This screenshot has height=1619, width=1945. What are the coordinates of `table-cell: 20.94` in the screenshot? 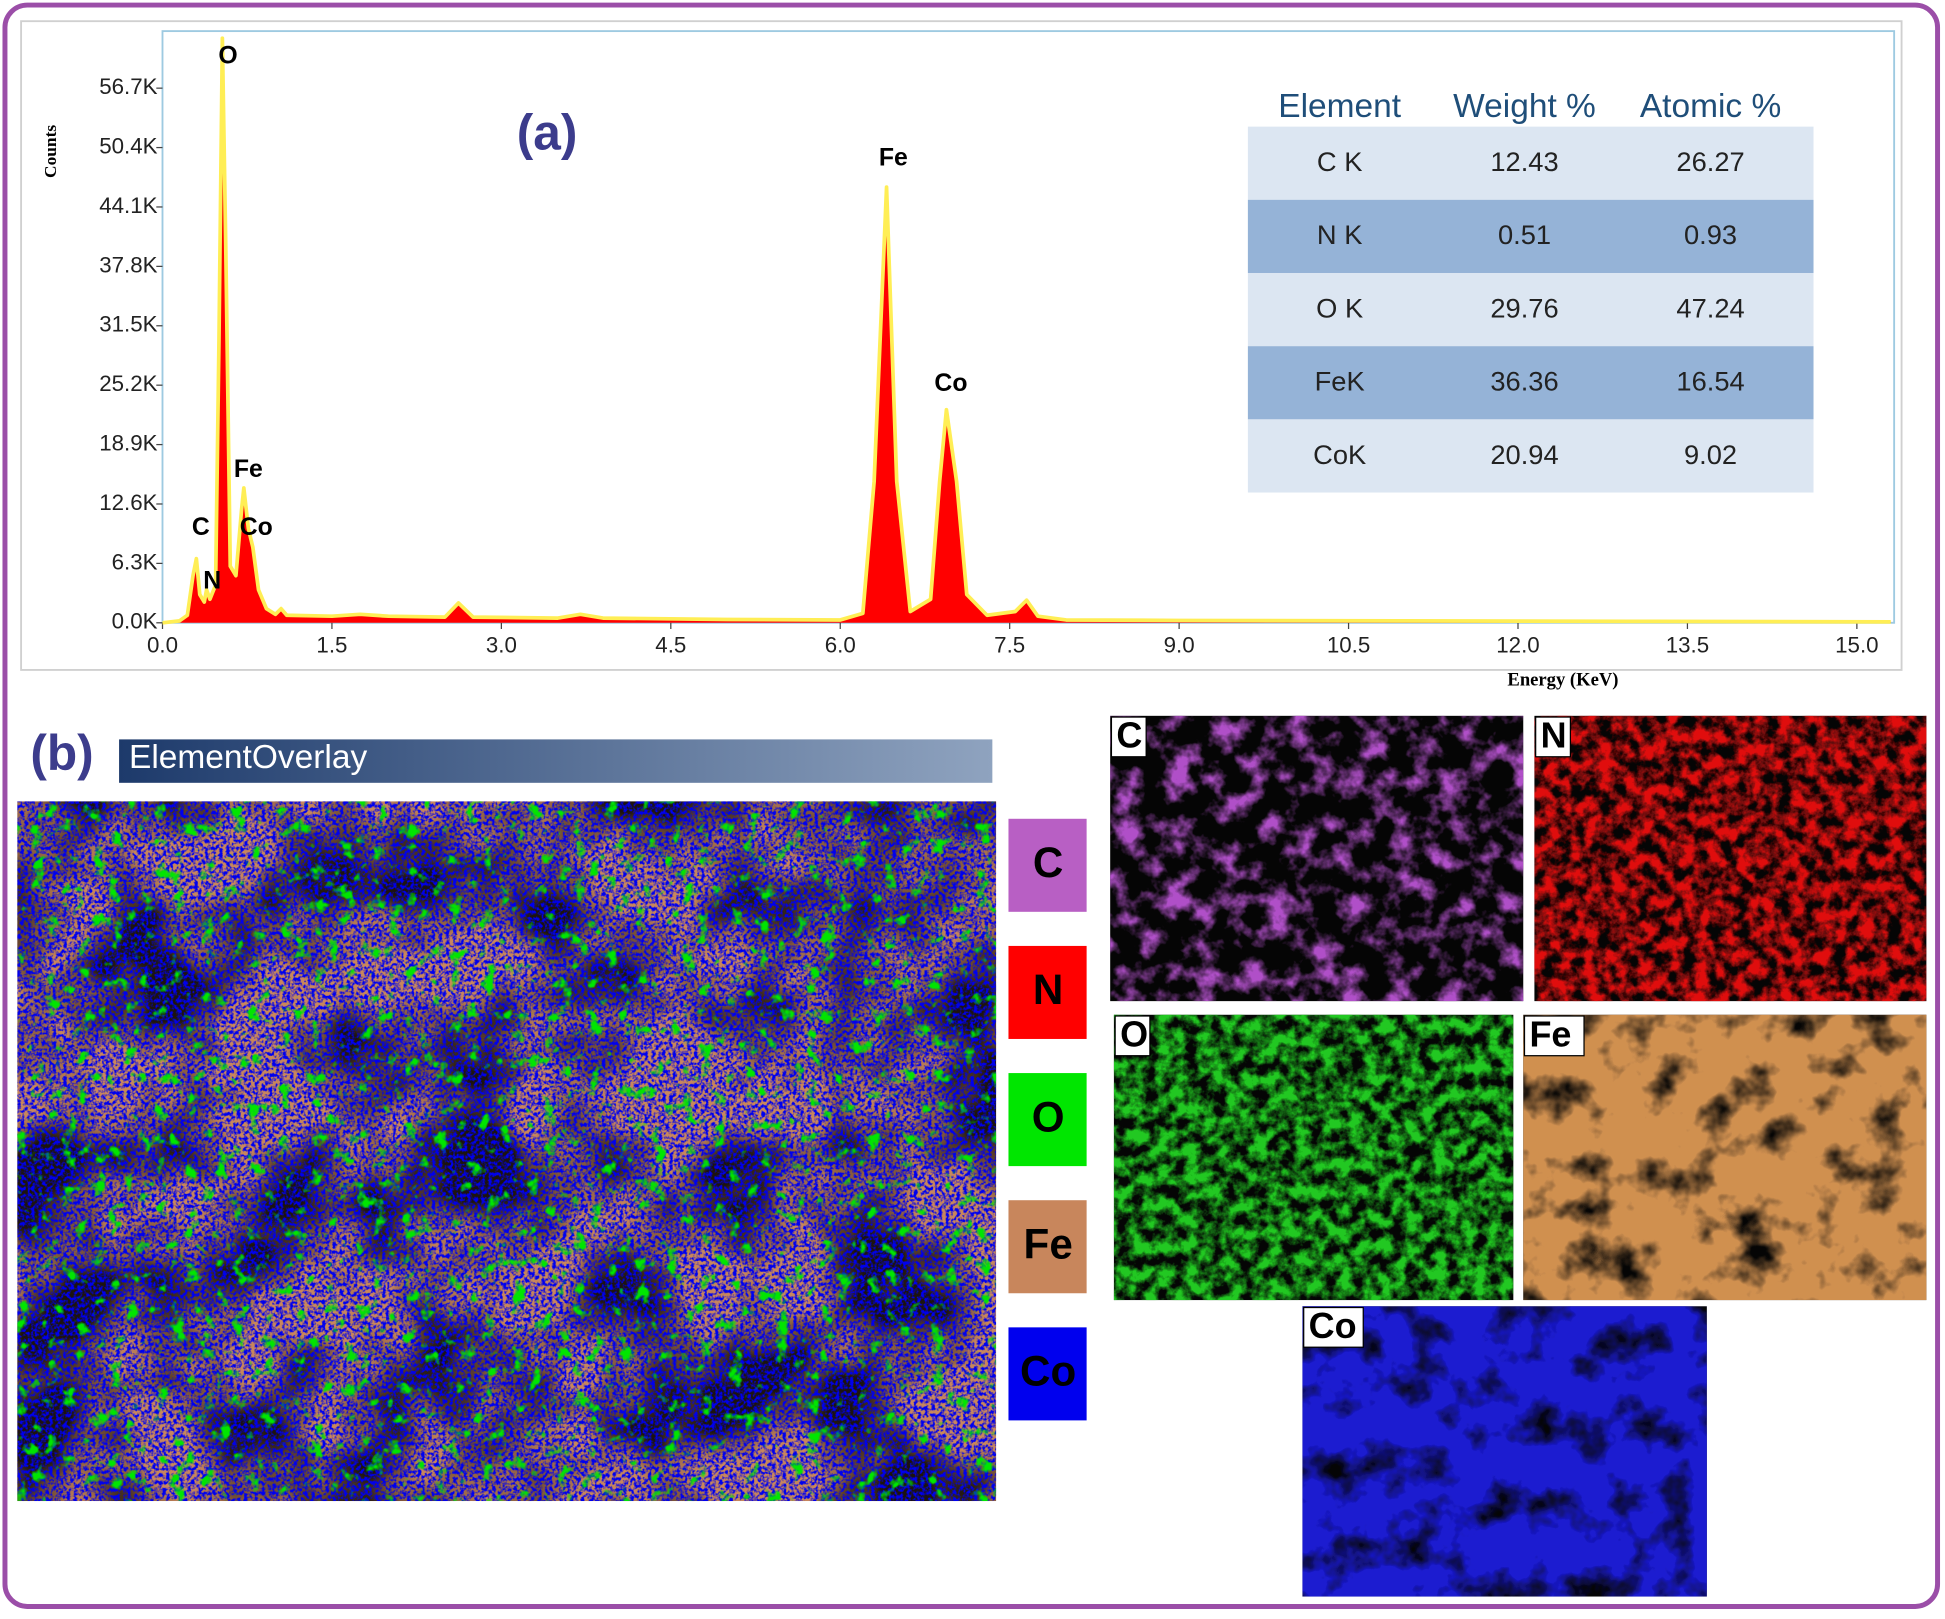 It's located at (1524, 454).